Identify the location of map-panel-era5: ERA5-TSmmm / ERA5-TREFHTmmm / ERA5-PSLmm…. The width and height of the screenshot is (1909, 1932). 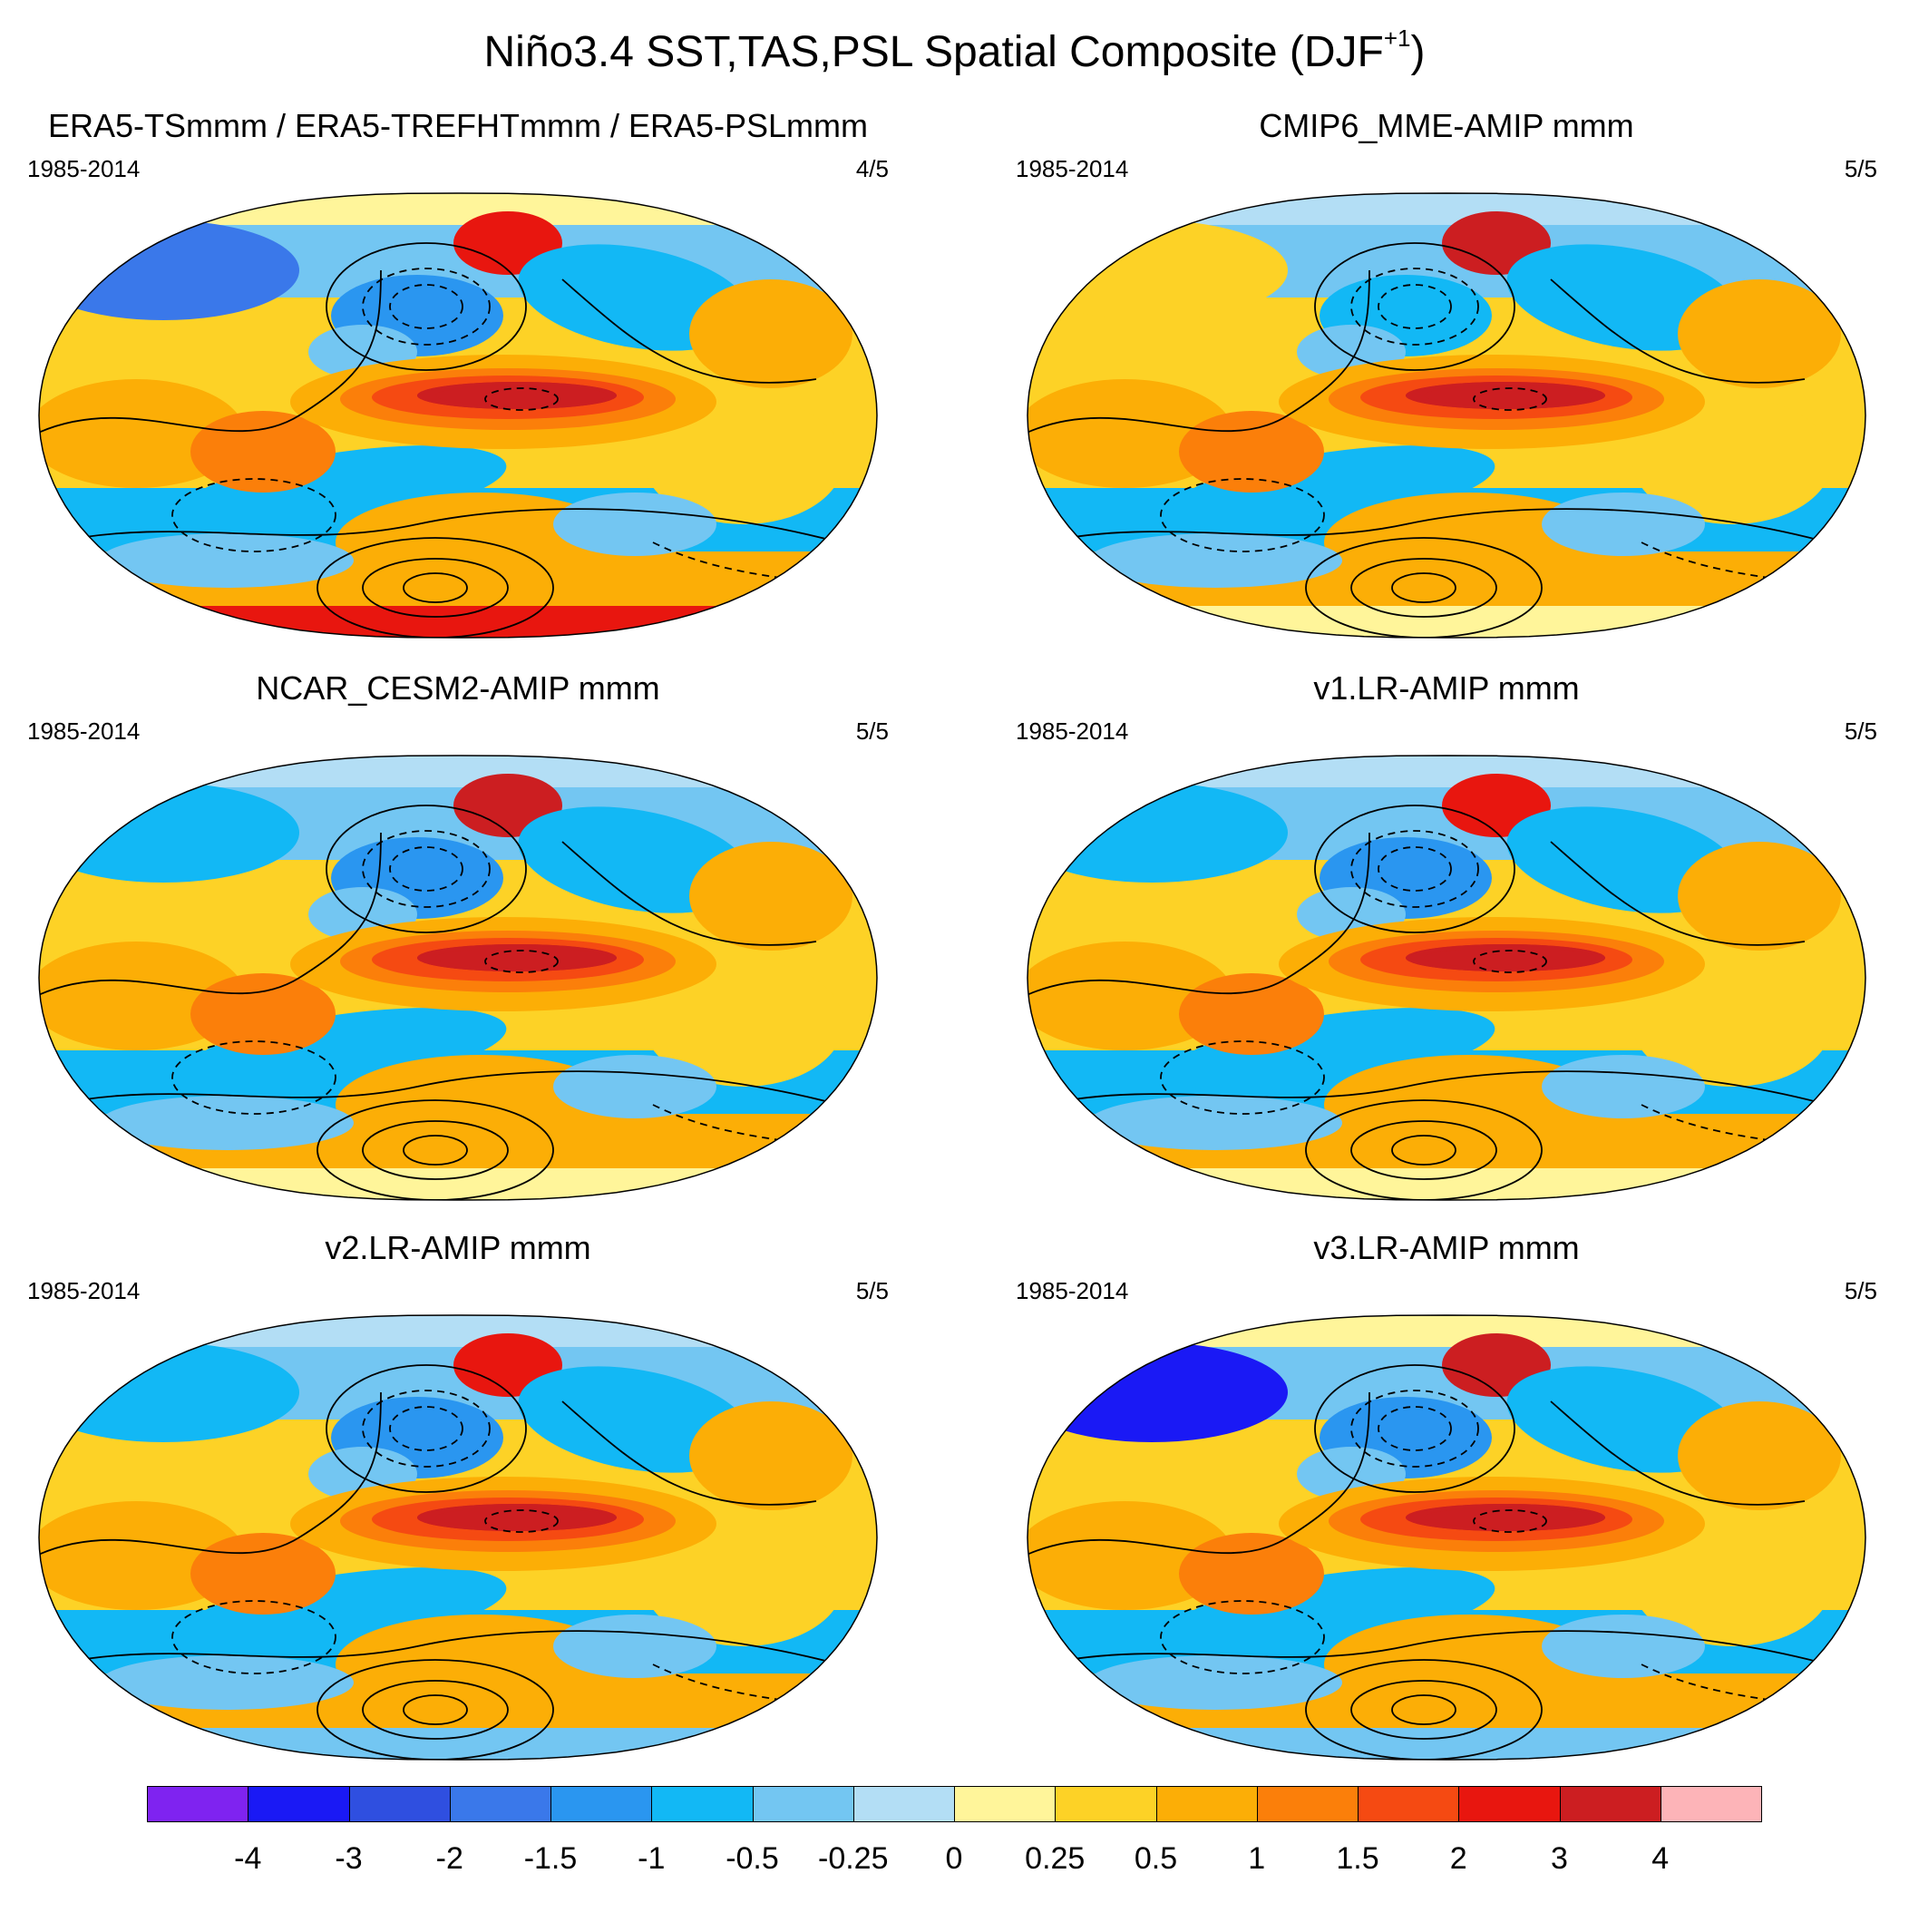
(458, 388).